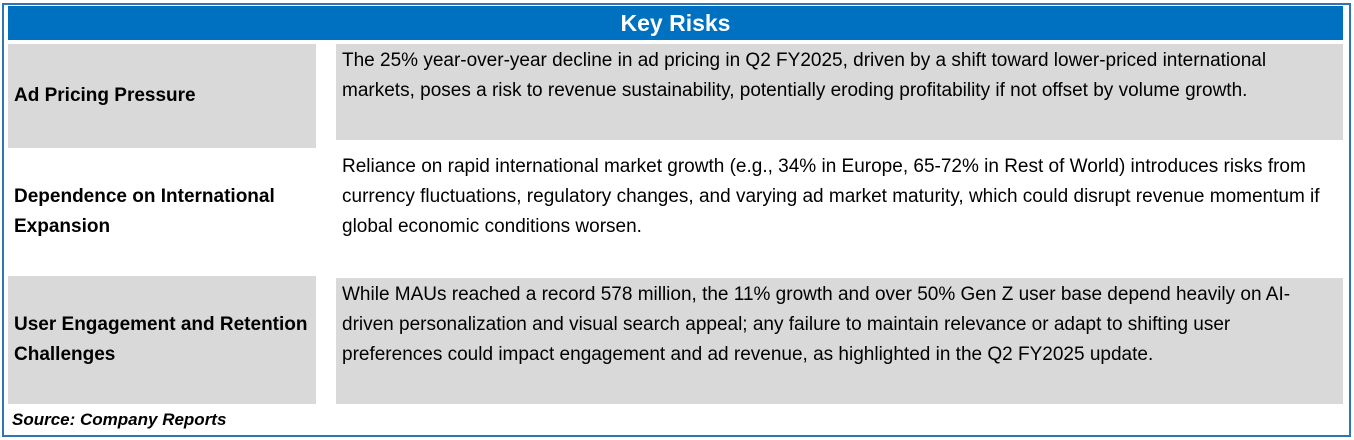 The width and height of the screenshot is (1354, 440). Describe the element at coordinates (167, 212) in the screenshot. I see `risk-label: Dependence on International Expansion` at that location.